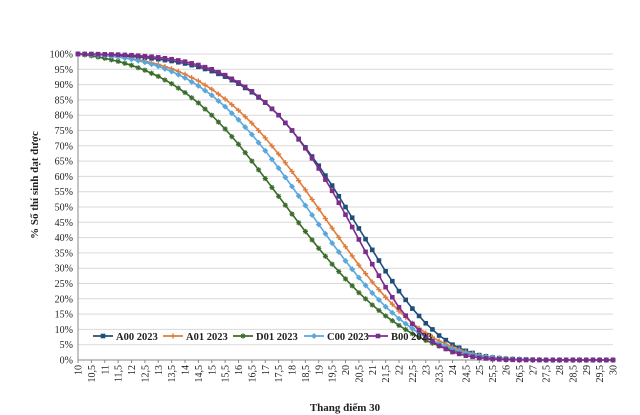 The width and height of the screenshot is (640, 415). I want to click on y-tick-label: 45%, so click(64, 223).